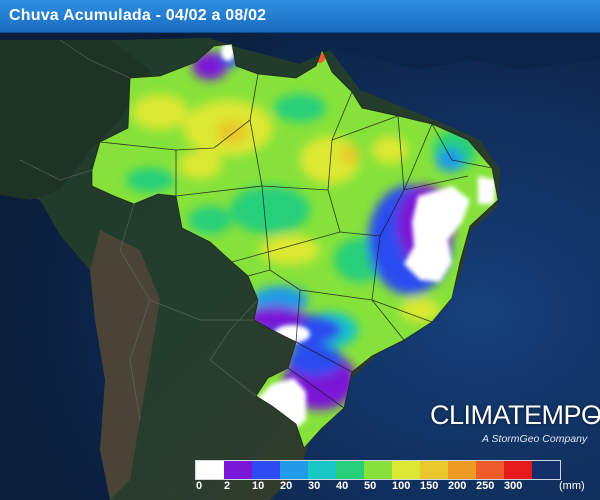 The height and width of the screenshot is (500, 600). What do you see at coordinates (286, 486) in the screenshot?
I see `legend-label: 20` at bounding box center [286, 486].